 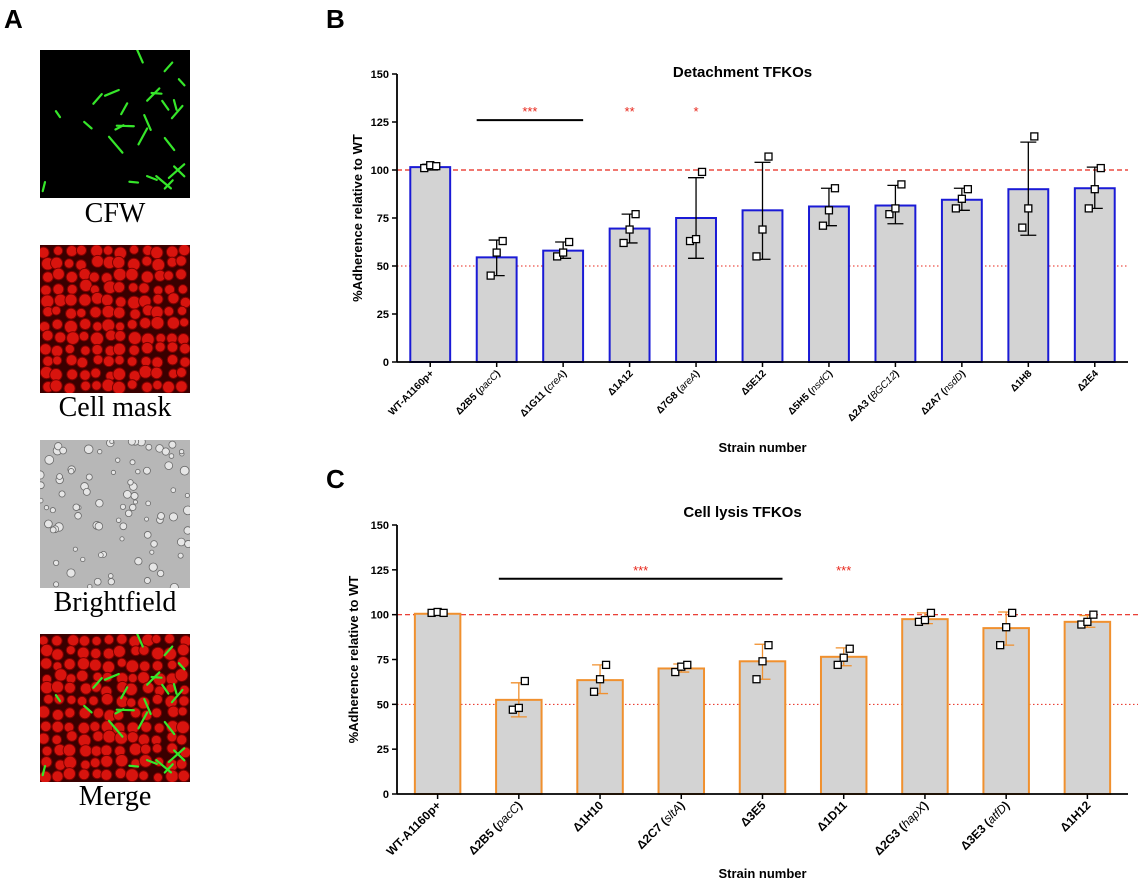 I want to click on x-tick-label: Δ2B5 (pacC), so click(x=495, y=827).